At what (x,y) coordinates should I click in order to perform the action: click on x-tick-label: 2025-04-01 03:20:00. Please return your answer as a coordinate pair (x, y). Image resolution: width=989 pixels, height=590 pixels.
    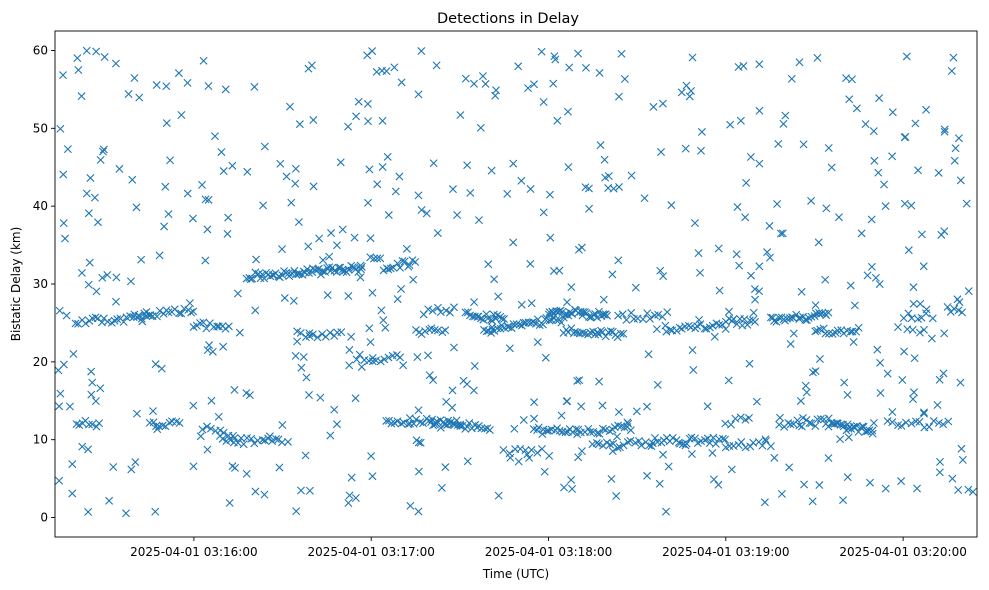
    Looking at the image, I should click on (902, 552).